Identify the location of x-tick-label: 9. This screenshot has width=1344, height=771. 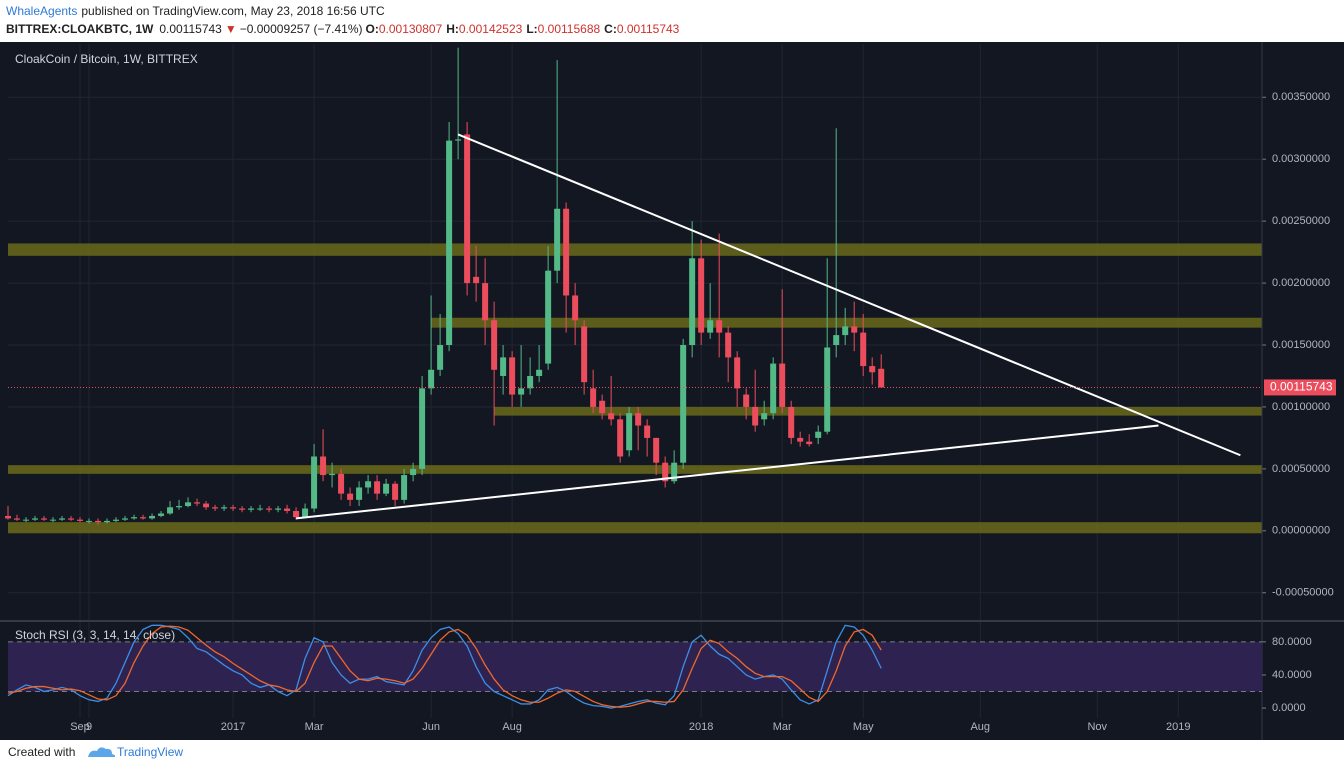
(89, 727).